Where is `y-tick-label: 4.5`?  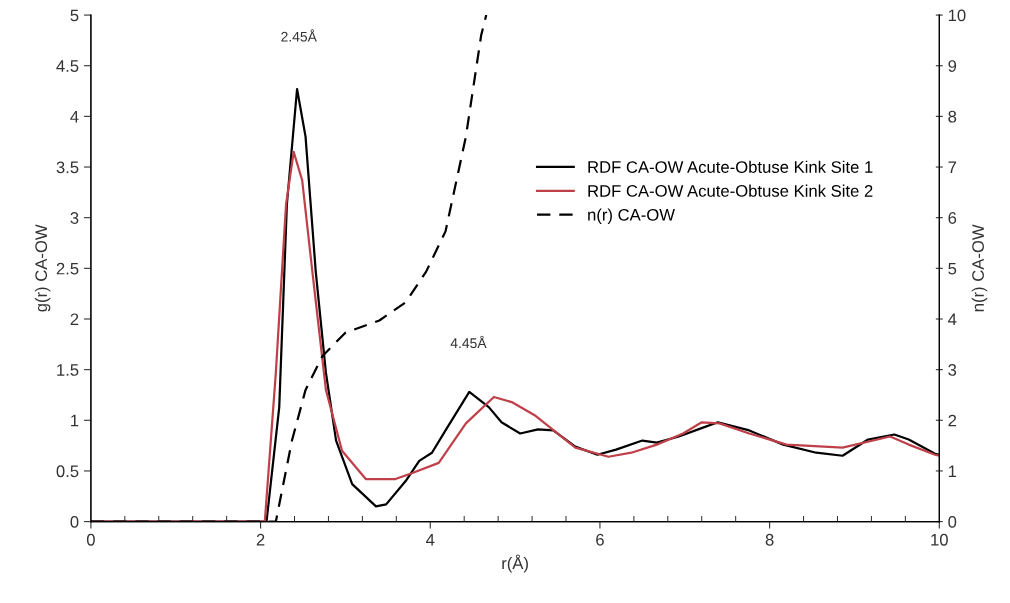 y-tick-label: 4.5 is located at coordinates (67, 66).